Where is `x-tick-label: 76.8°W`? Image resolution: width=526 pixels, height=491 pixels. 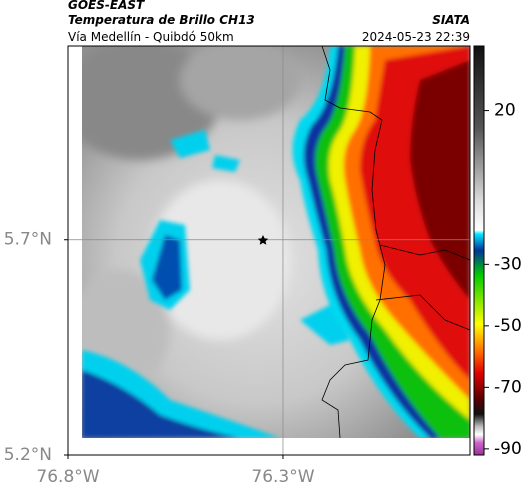
x-tick-label: 76.8°W is located at coordinates (67, 477).